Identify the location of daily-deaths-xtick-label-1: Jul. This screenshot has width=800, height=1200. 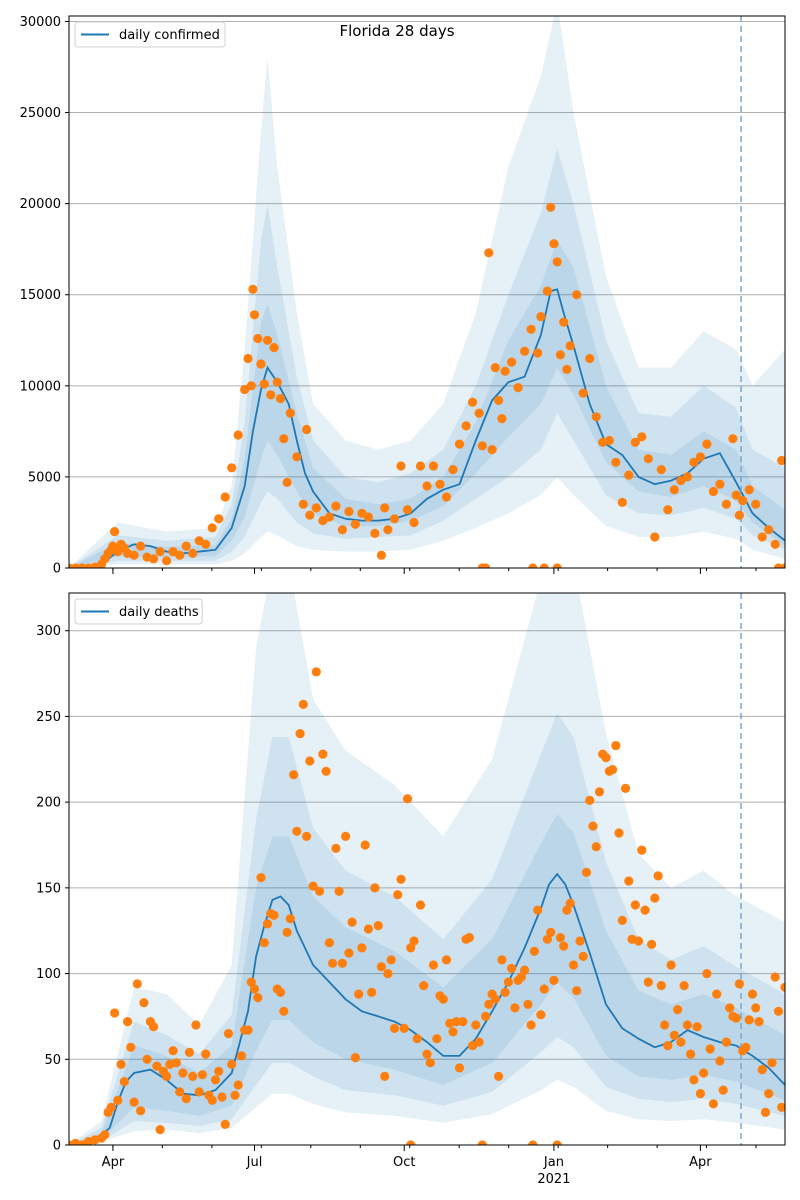
(254, 1162).